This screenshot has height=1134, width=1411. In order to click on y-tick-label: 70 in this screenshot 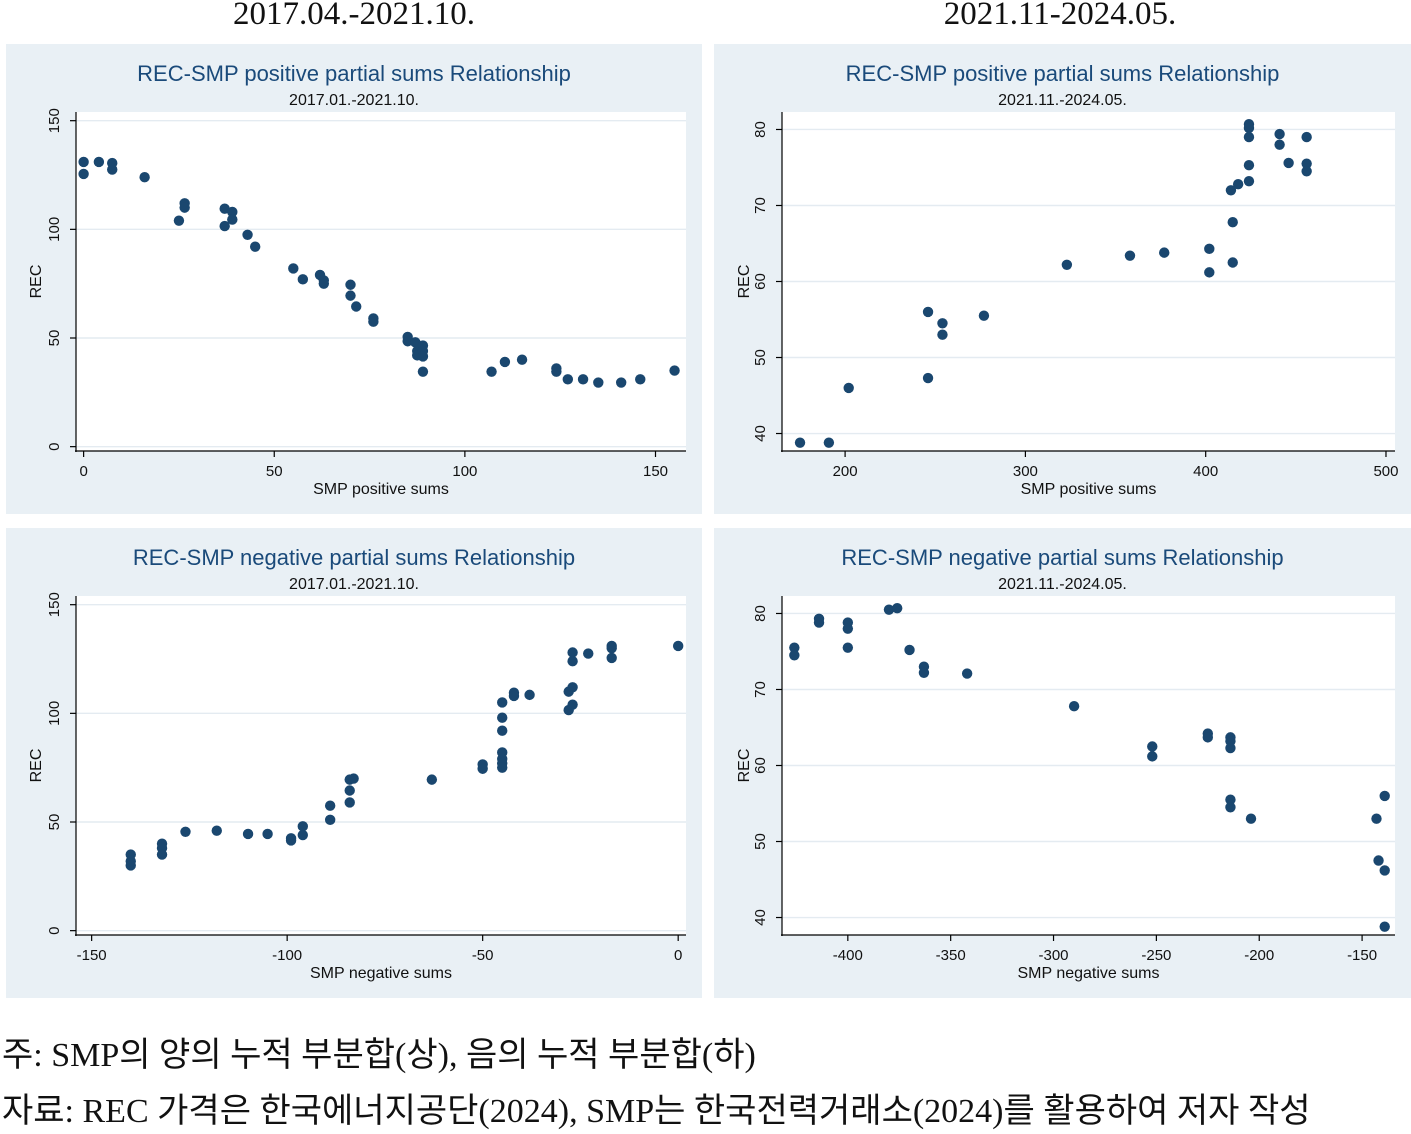, I will do `click(760, 689)`.